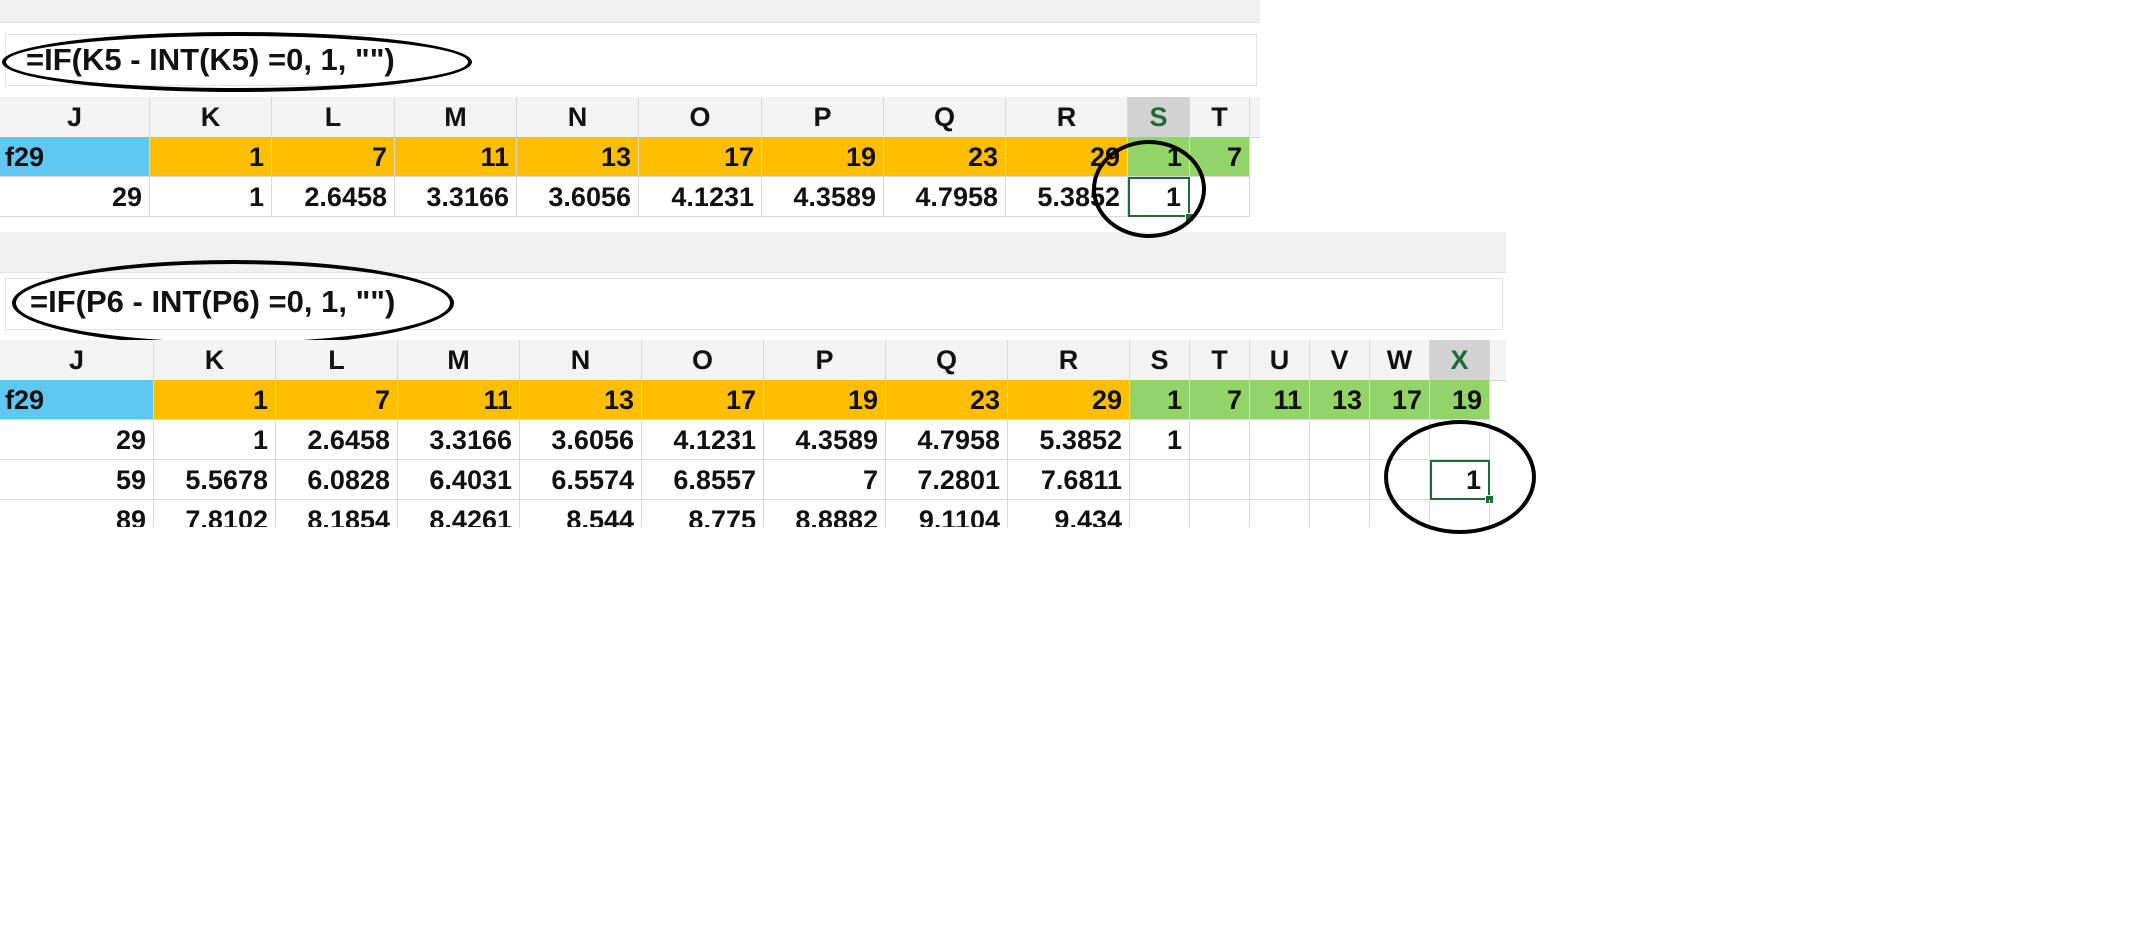 Image resolution: width=2134 pixels, height=937 pixels. I want to click on cell-value: 89, so click(77, 513).